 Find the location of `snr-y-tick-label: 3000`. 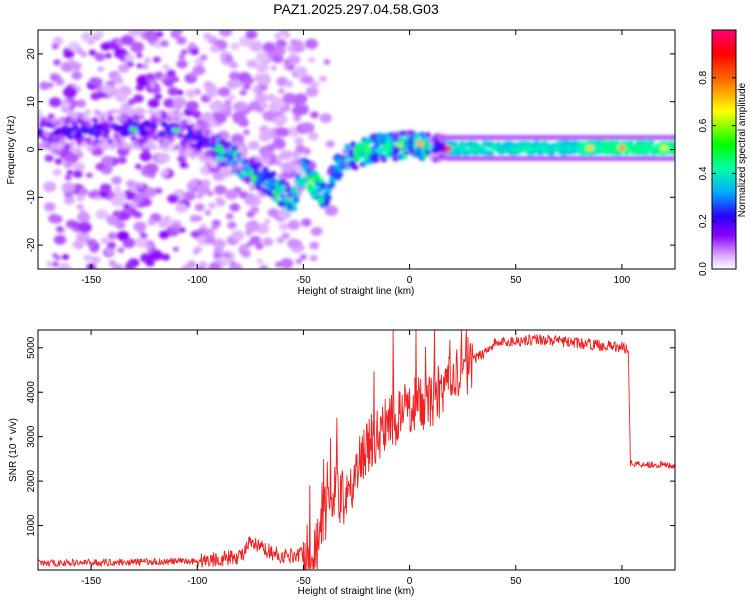

snr-y-tick-label: 3000 is located at coordinates (31, 436).